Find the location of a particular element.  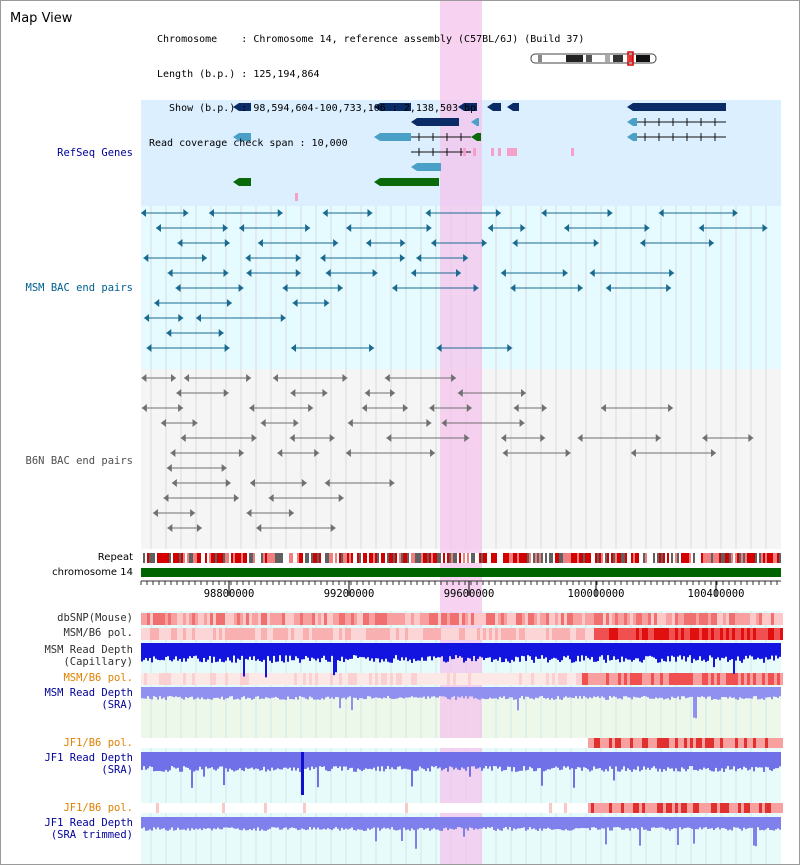

b6n-bac-pair-end is located at coordinates (544, 408).